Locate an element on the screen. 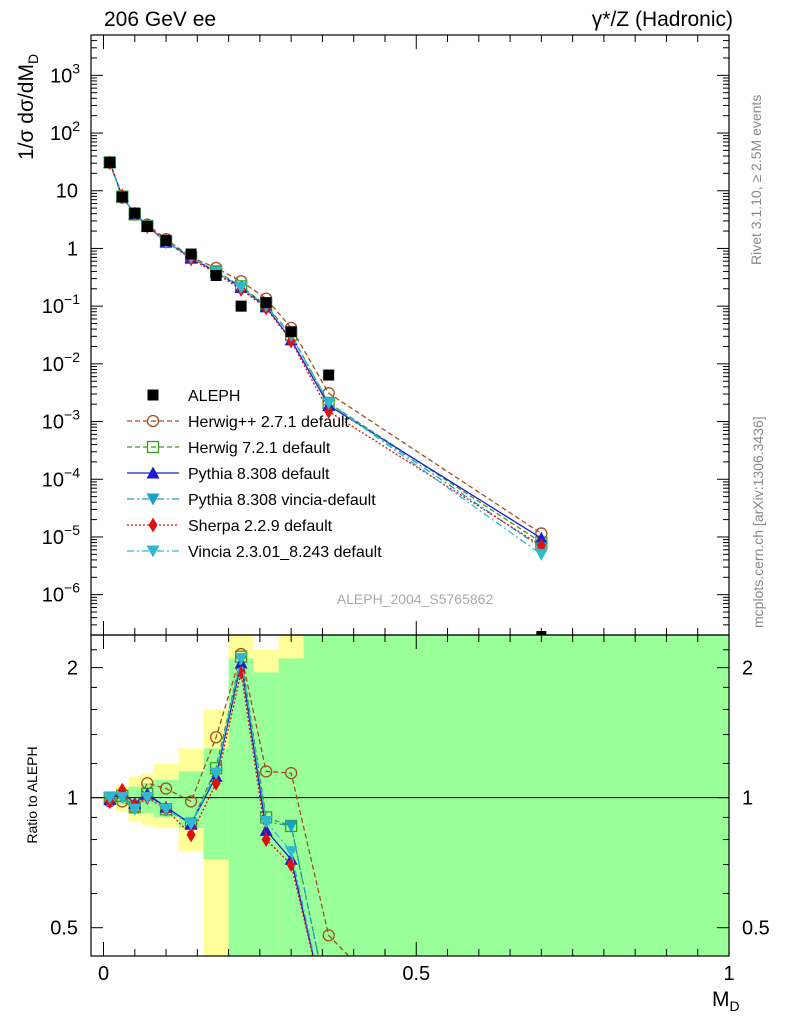 Image resolution: width=786 pixels, height=1024 pixels. main-ytick-exponent-9: −6 is located at coordinates (72, 588).